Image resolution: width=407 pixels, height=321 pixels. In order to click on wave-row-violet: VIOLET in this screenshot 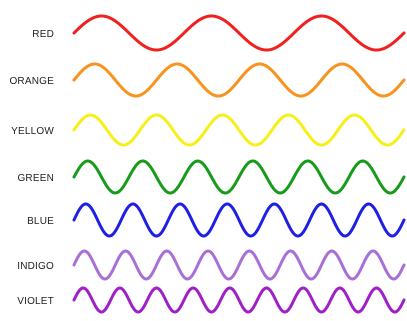, I will do `click(211, 300)`.